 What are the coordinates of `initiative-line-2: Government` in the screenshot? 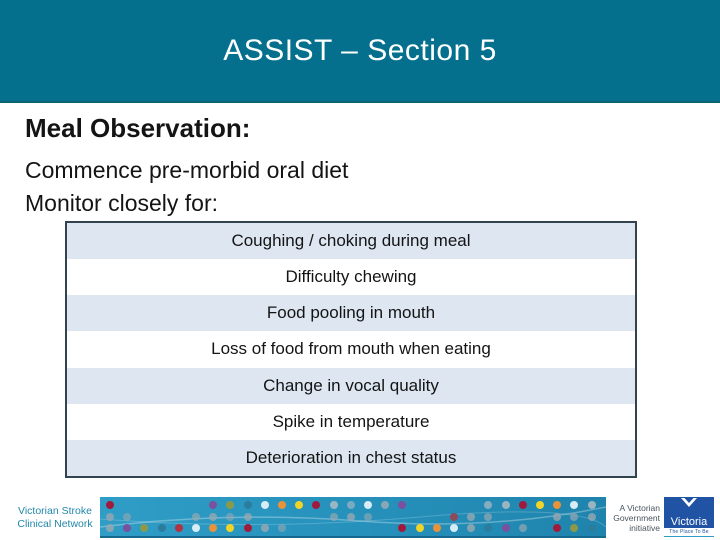 It's located at (636, 518).